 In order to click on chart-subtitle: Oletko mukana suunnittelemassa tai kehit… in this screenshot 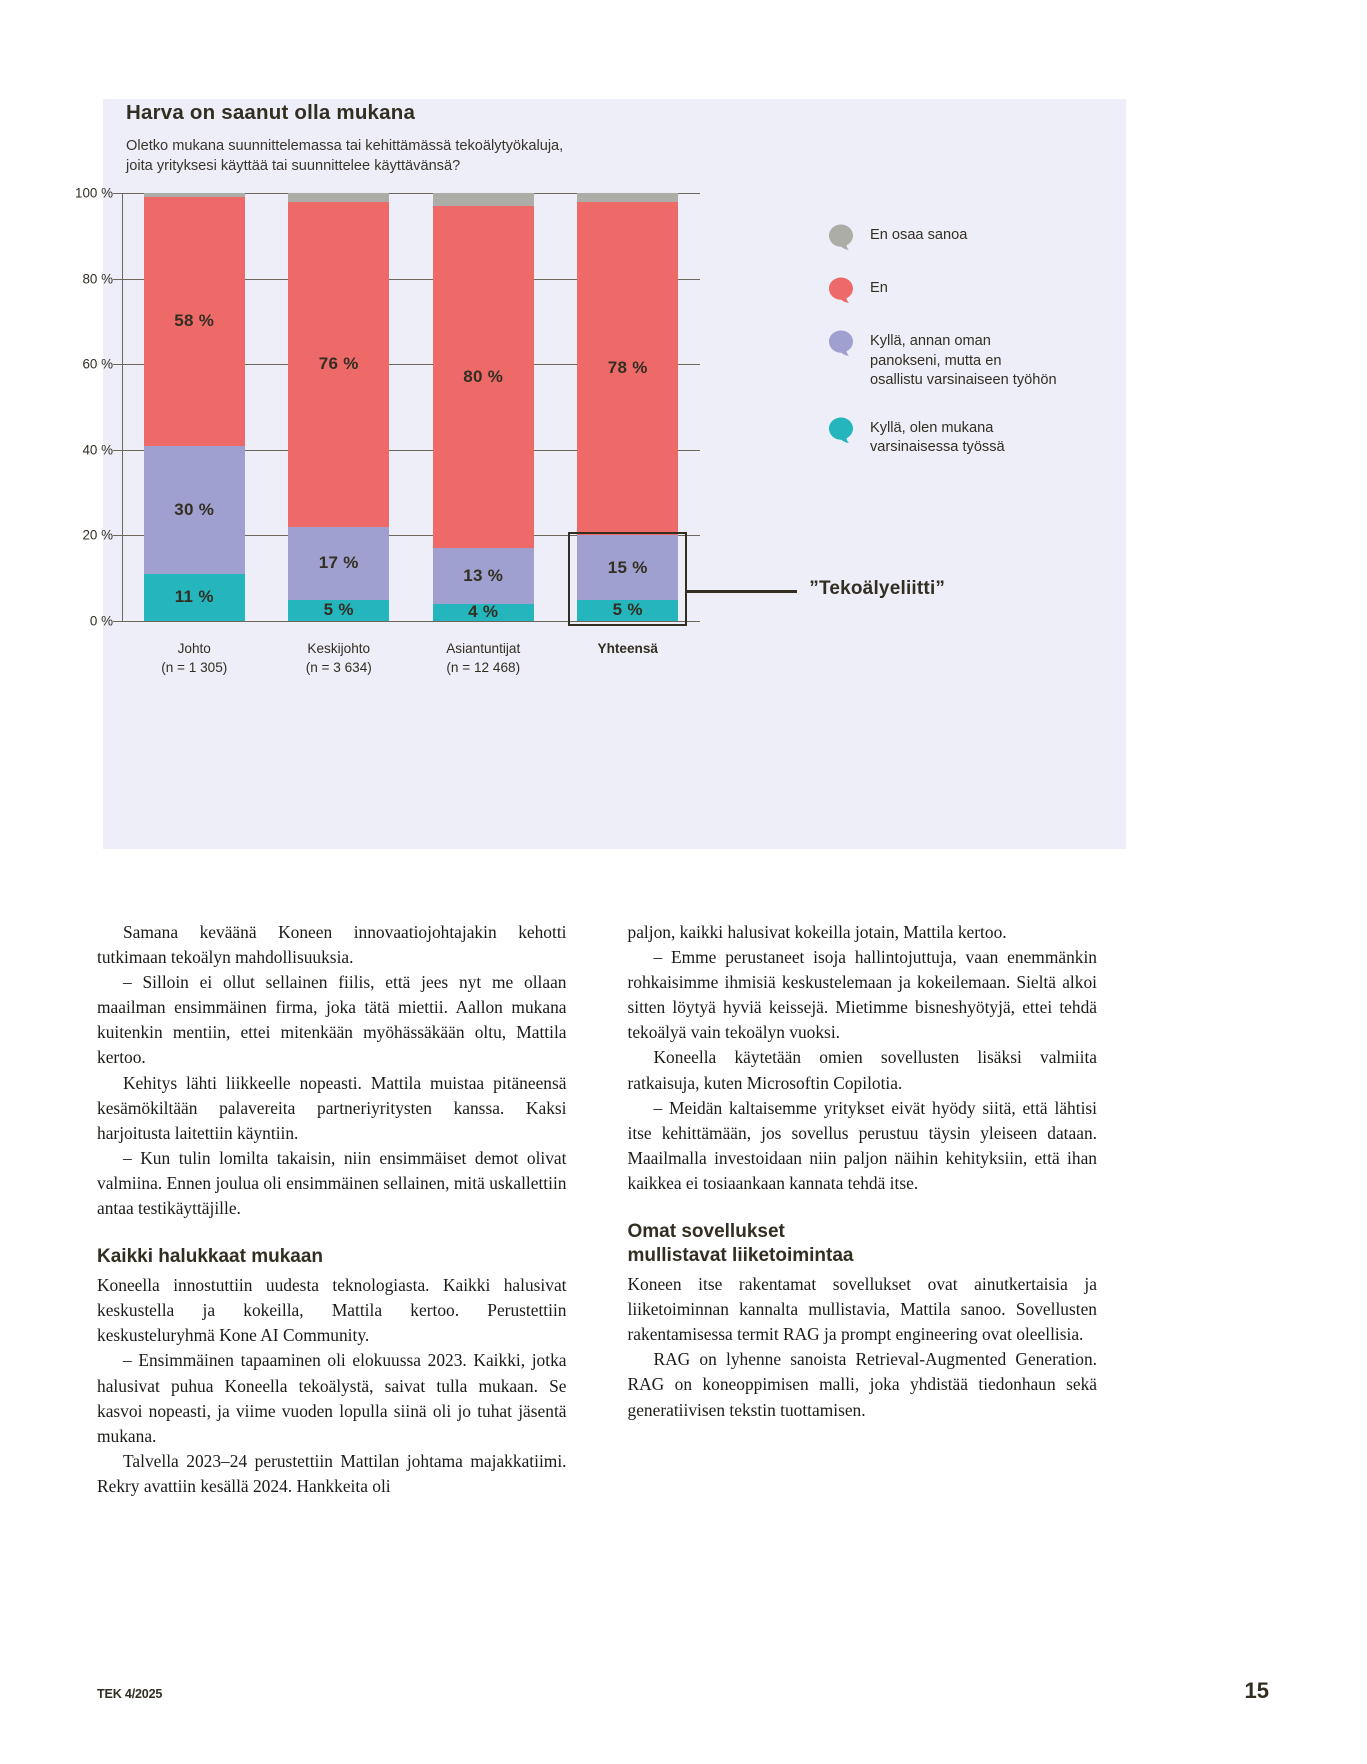, I will do `click(345, 156)`.